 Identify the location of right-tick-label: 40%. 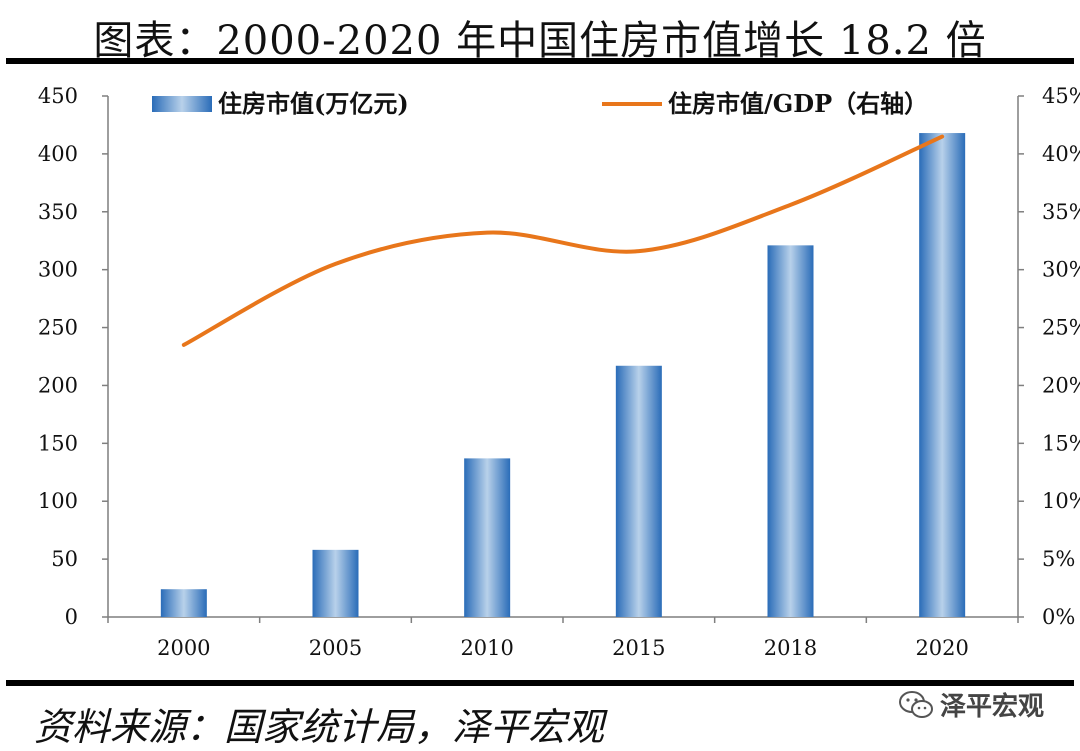
(1061, 154).